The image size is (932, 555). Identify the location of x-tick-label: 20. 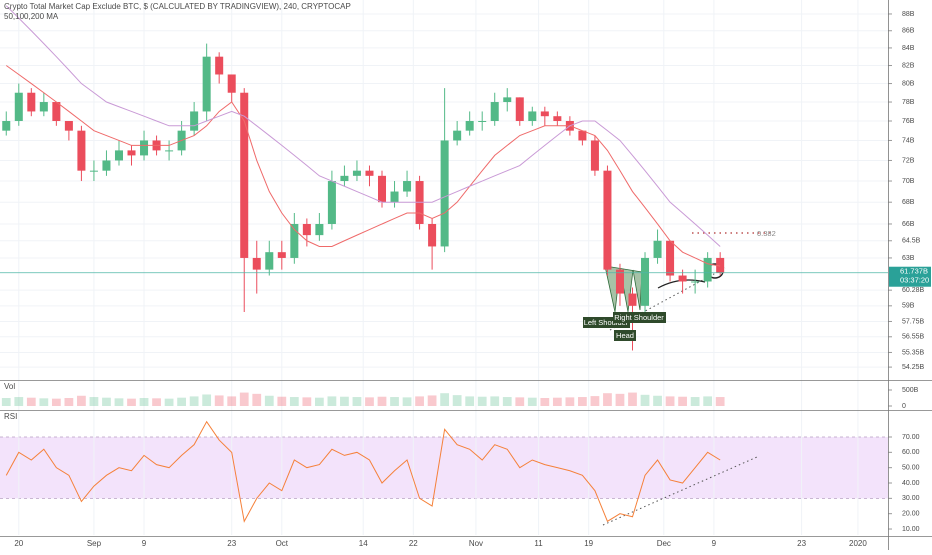
(18, 543).